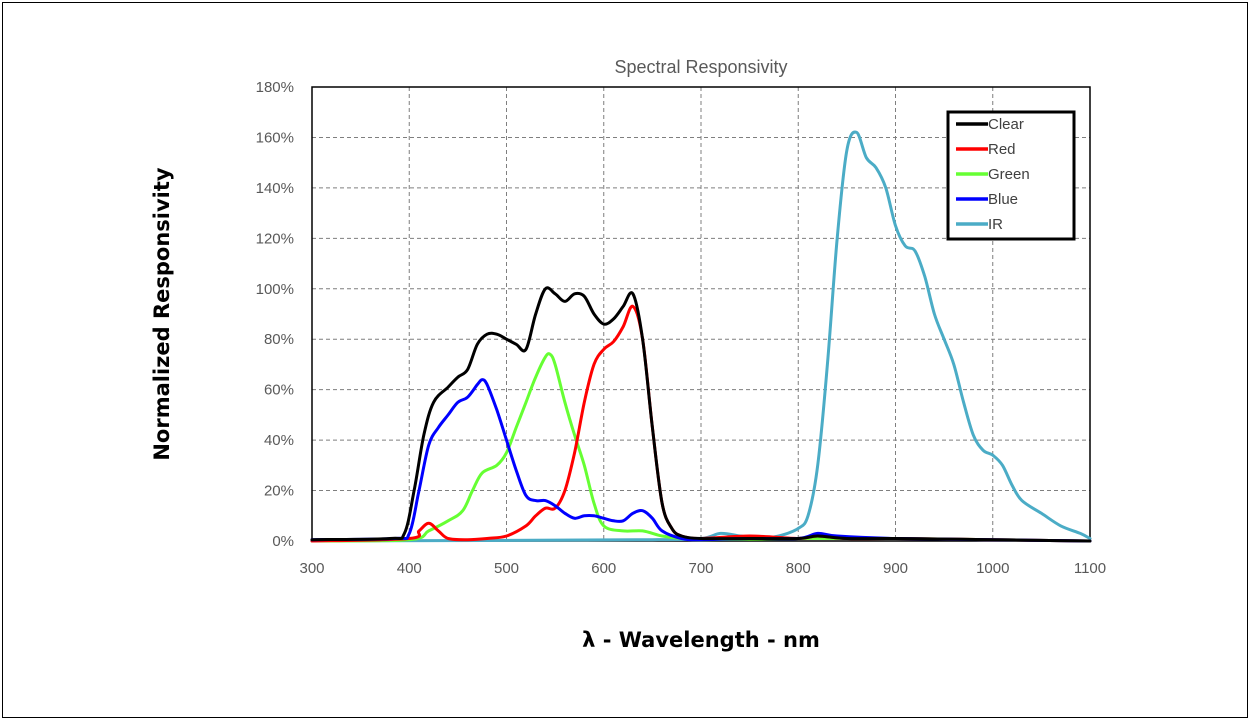  Describe the element at coordinates (275, 87) in the screenshot. I see `y-tick-label: 180%` at that location.